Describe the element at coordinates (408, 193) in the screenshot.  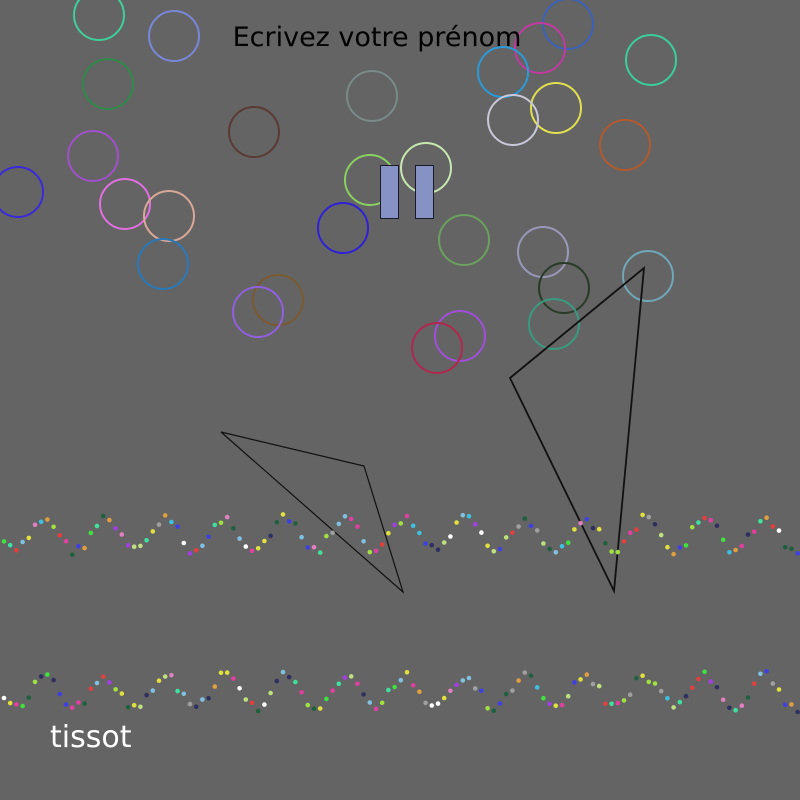
I see `pause-button` at that location.